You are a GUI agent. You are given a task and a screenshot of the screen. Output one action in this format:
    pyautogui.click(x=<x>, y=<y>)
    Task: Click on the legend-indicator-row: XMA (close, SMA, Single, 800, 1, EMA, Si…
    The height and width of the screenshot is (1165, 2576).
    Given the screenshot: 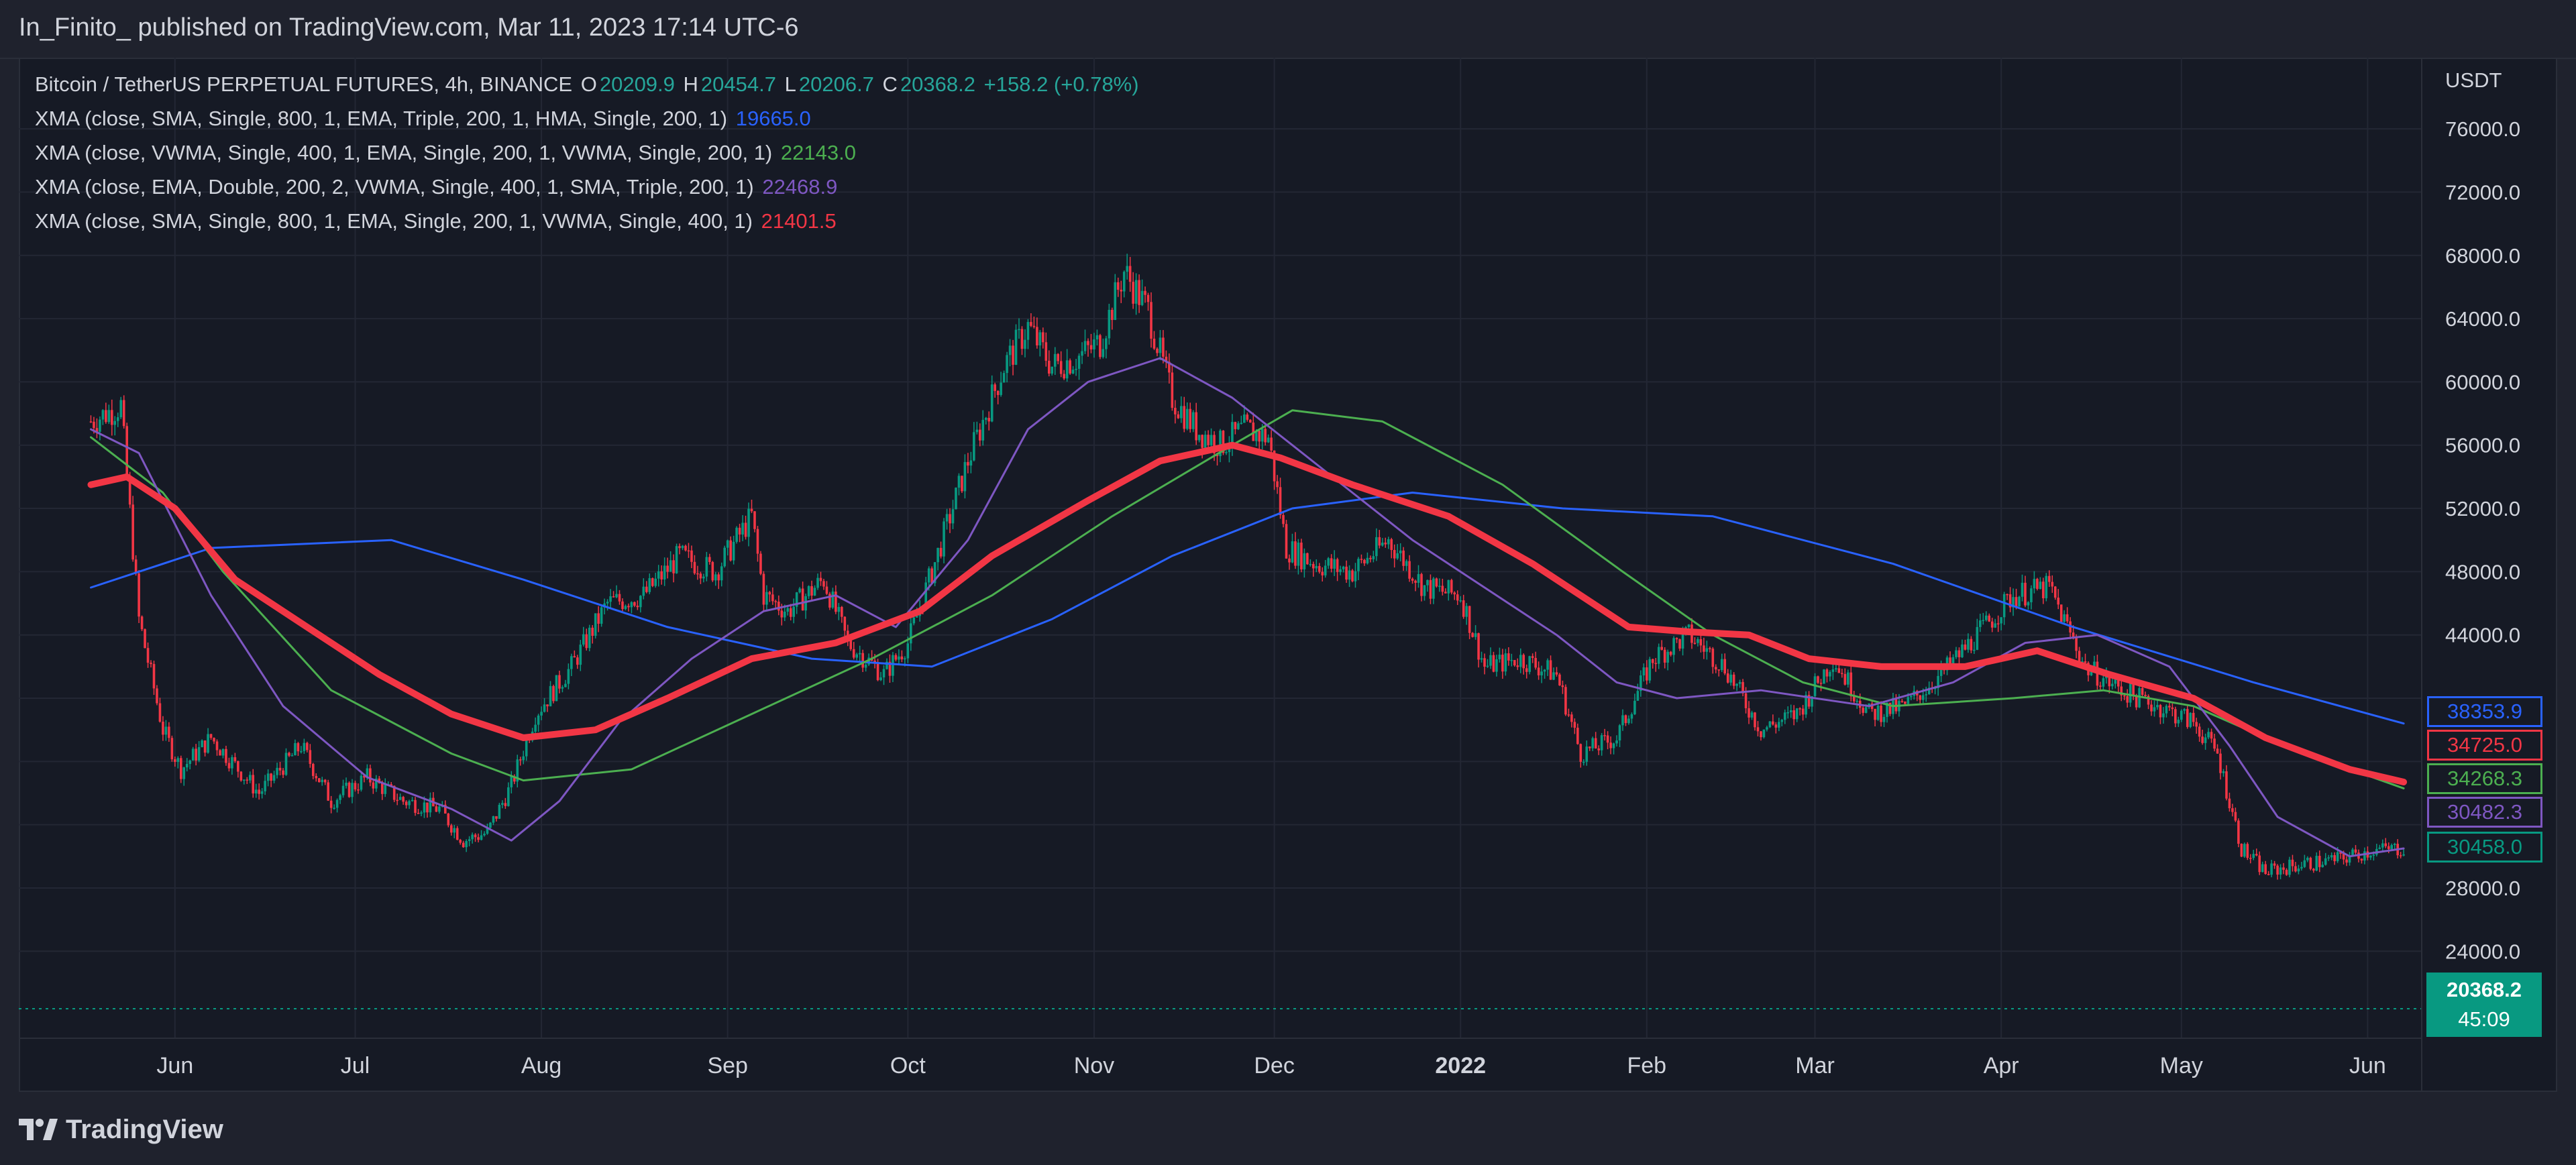 What is the action you would take?
    pyautogui.click(x=588, y=221)
    